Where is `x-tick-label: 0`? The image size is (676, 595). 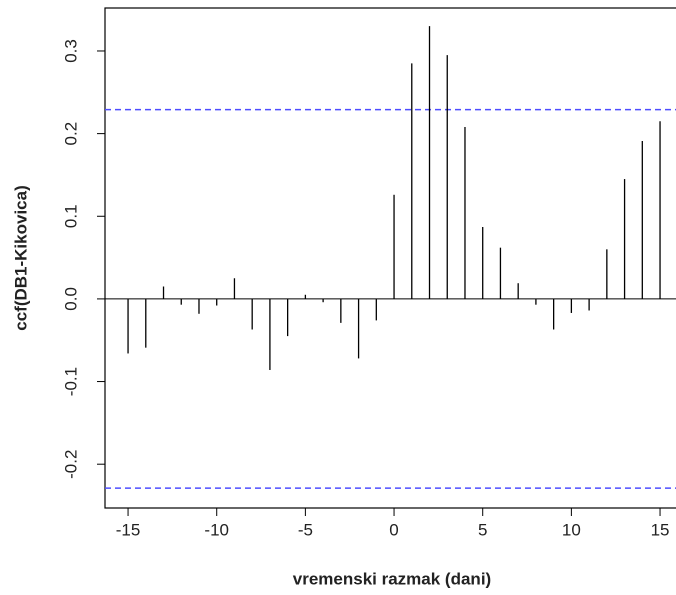 x-tick-label: 0 is located at coordinates (393, 529).